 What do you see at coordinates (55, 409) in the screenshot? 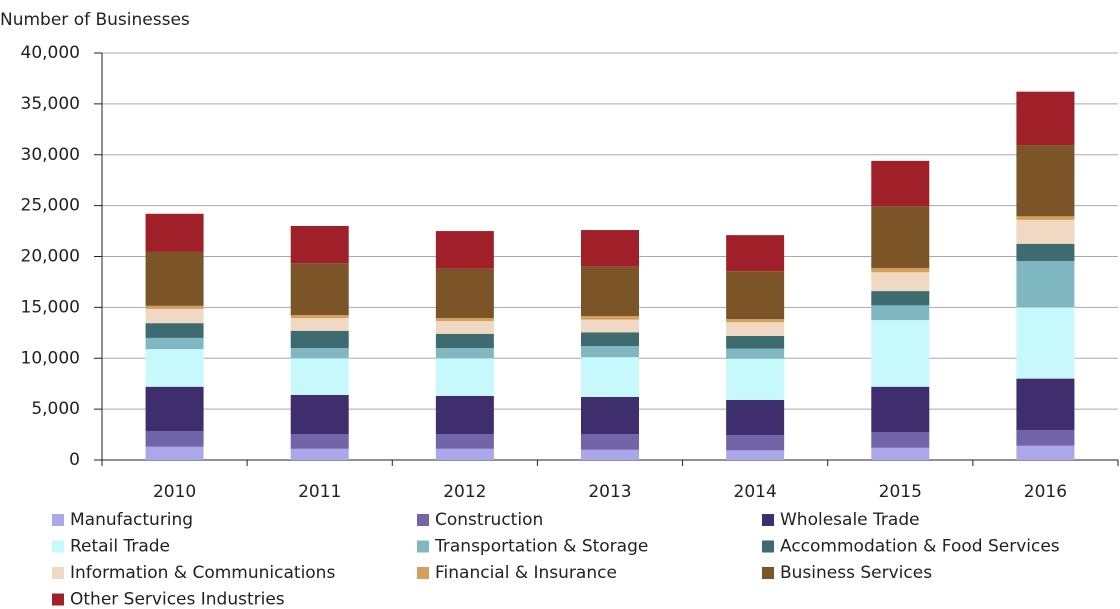
I see `y-tick-label: 5,000` at bounding box center [55, 409].